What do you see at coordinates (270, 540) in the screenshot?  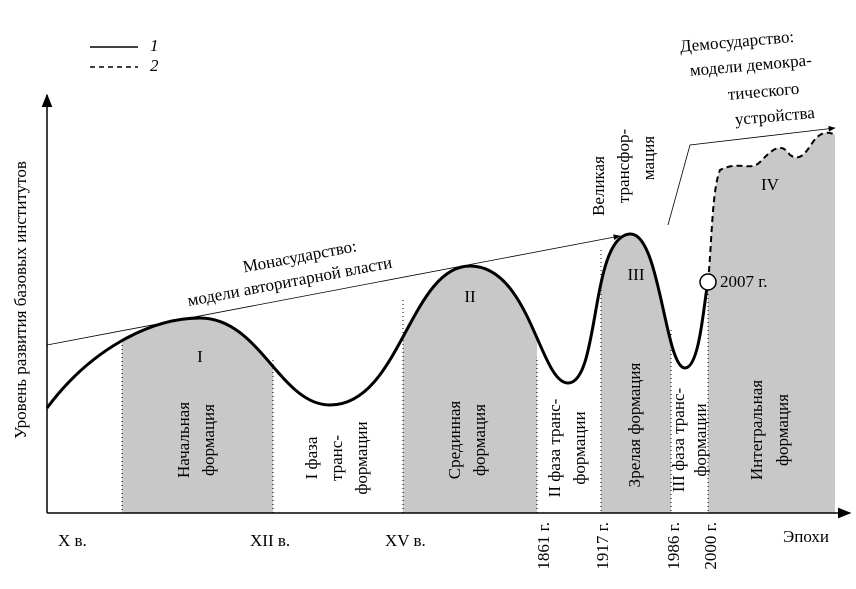 I see `x-label: XII в.` at bounding box center [270, 540].